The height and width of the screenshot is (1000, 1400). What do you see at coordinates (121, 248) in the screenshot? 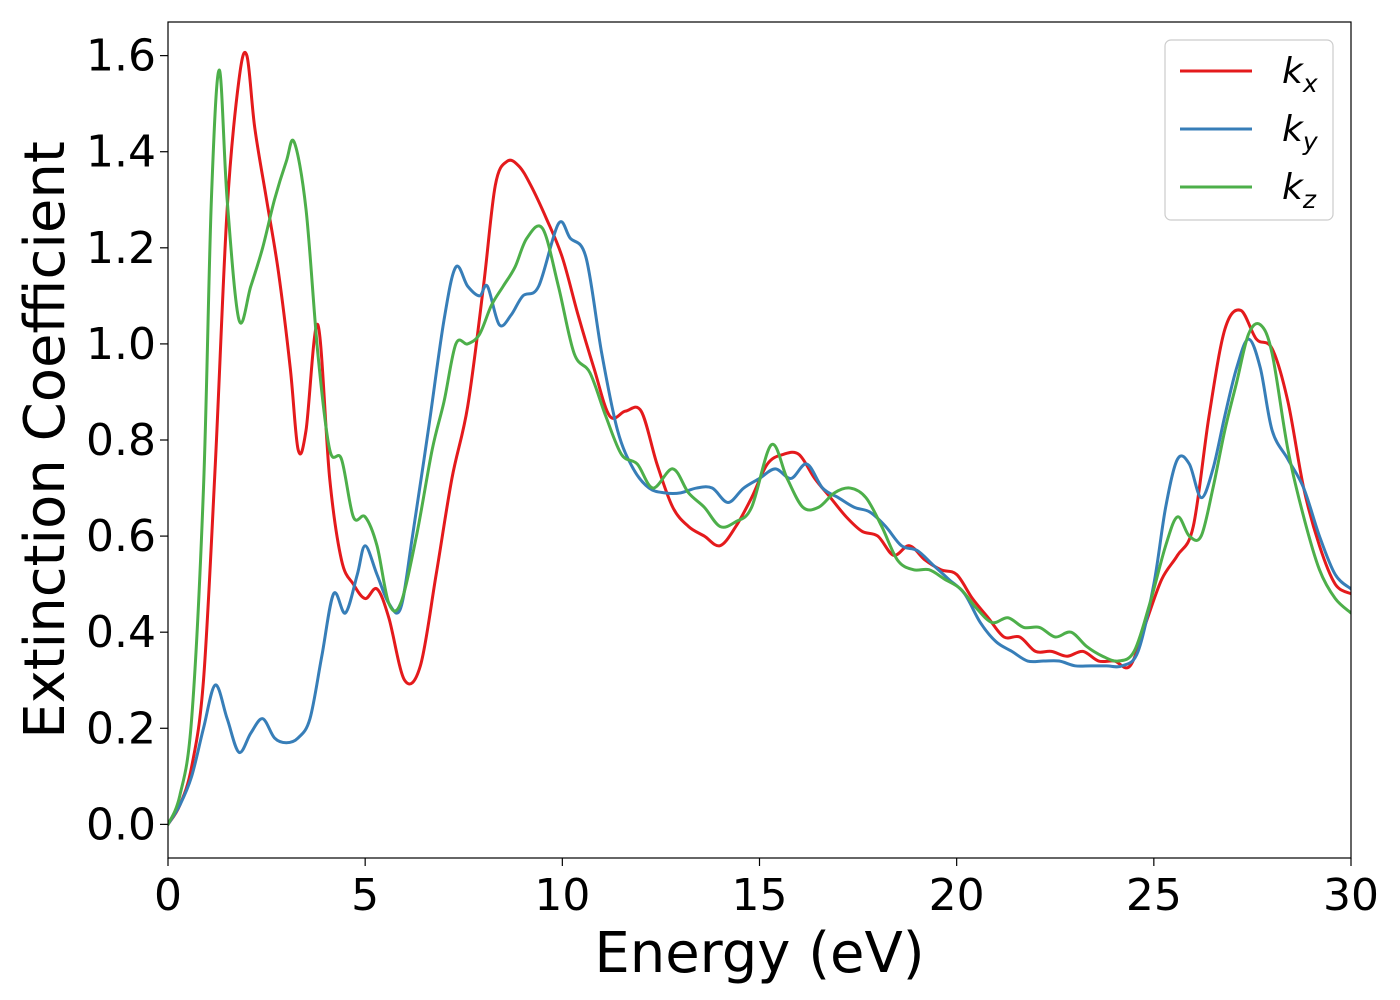
I see `y-tick-label: 1.2` at bounding box center [121, 248].